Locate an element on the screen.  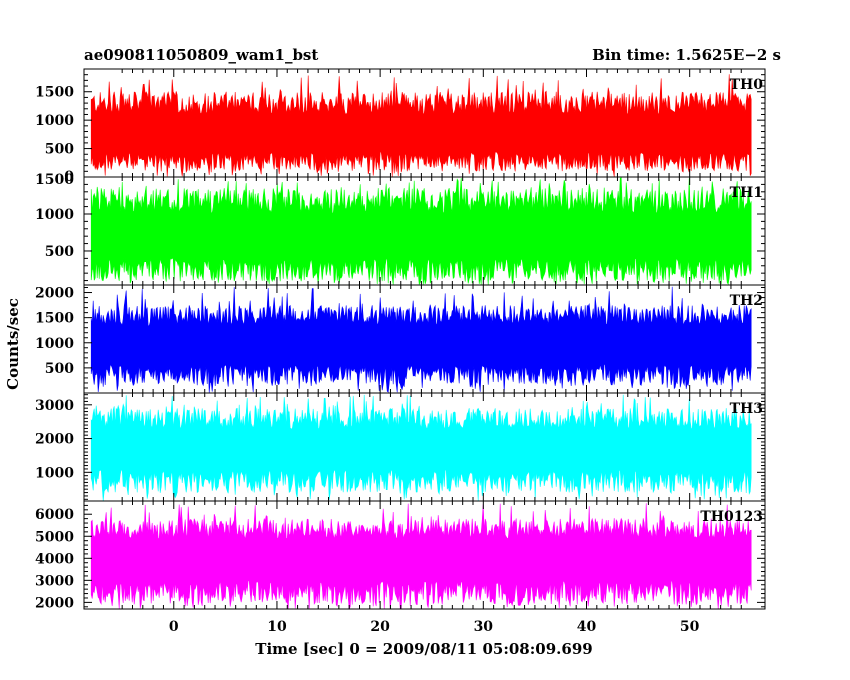
series-th0123 is located at coordinates (421, 557).